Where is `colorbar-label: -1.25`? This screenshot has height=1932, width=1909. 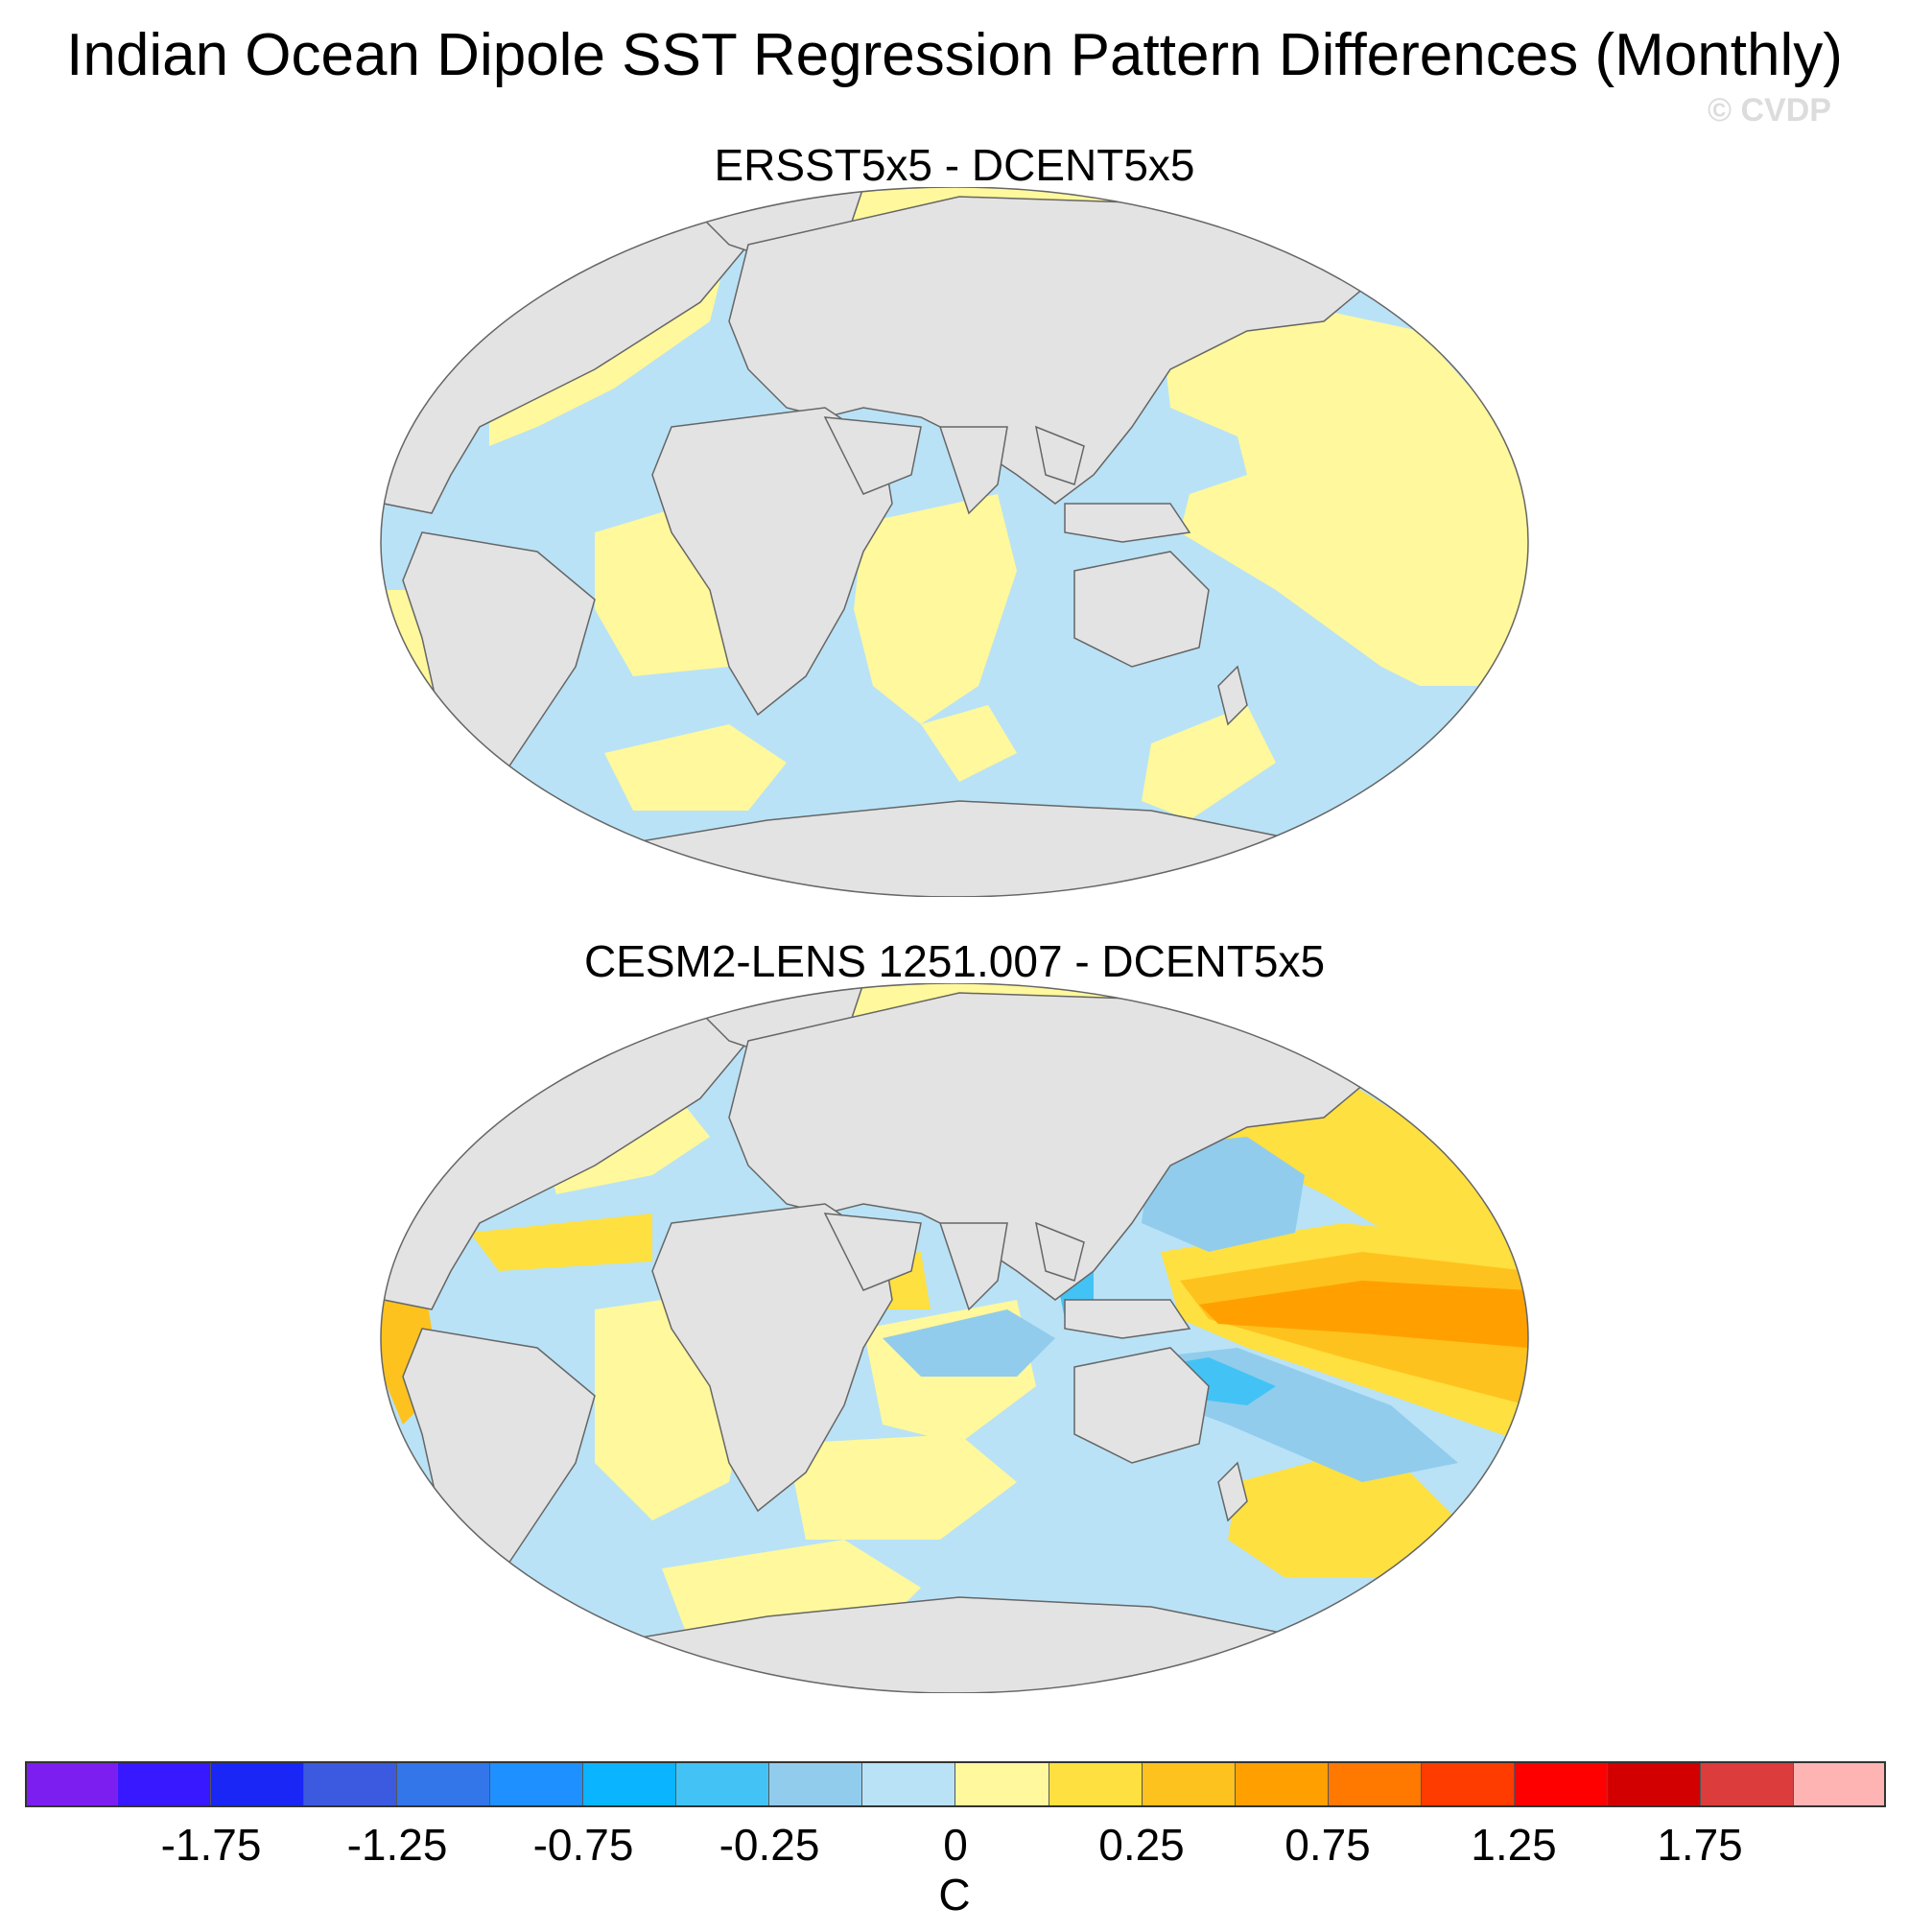
colorbar-label: -1.25 is located at coordinates (397, 1845).